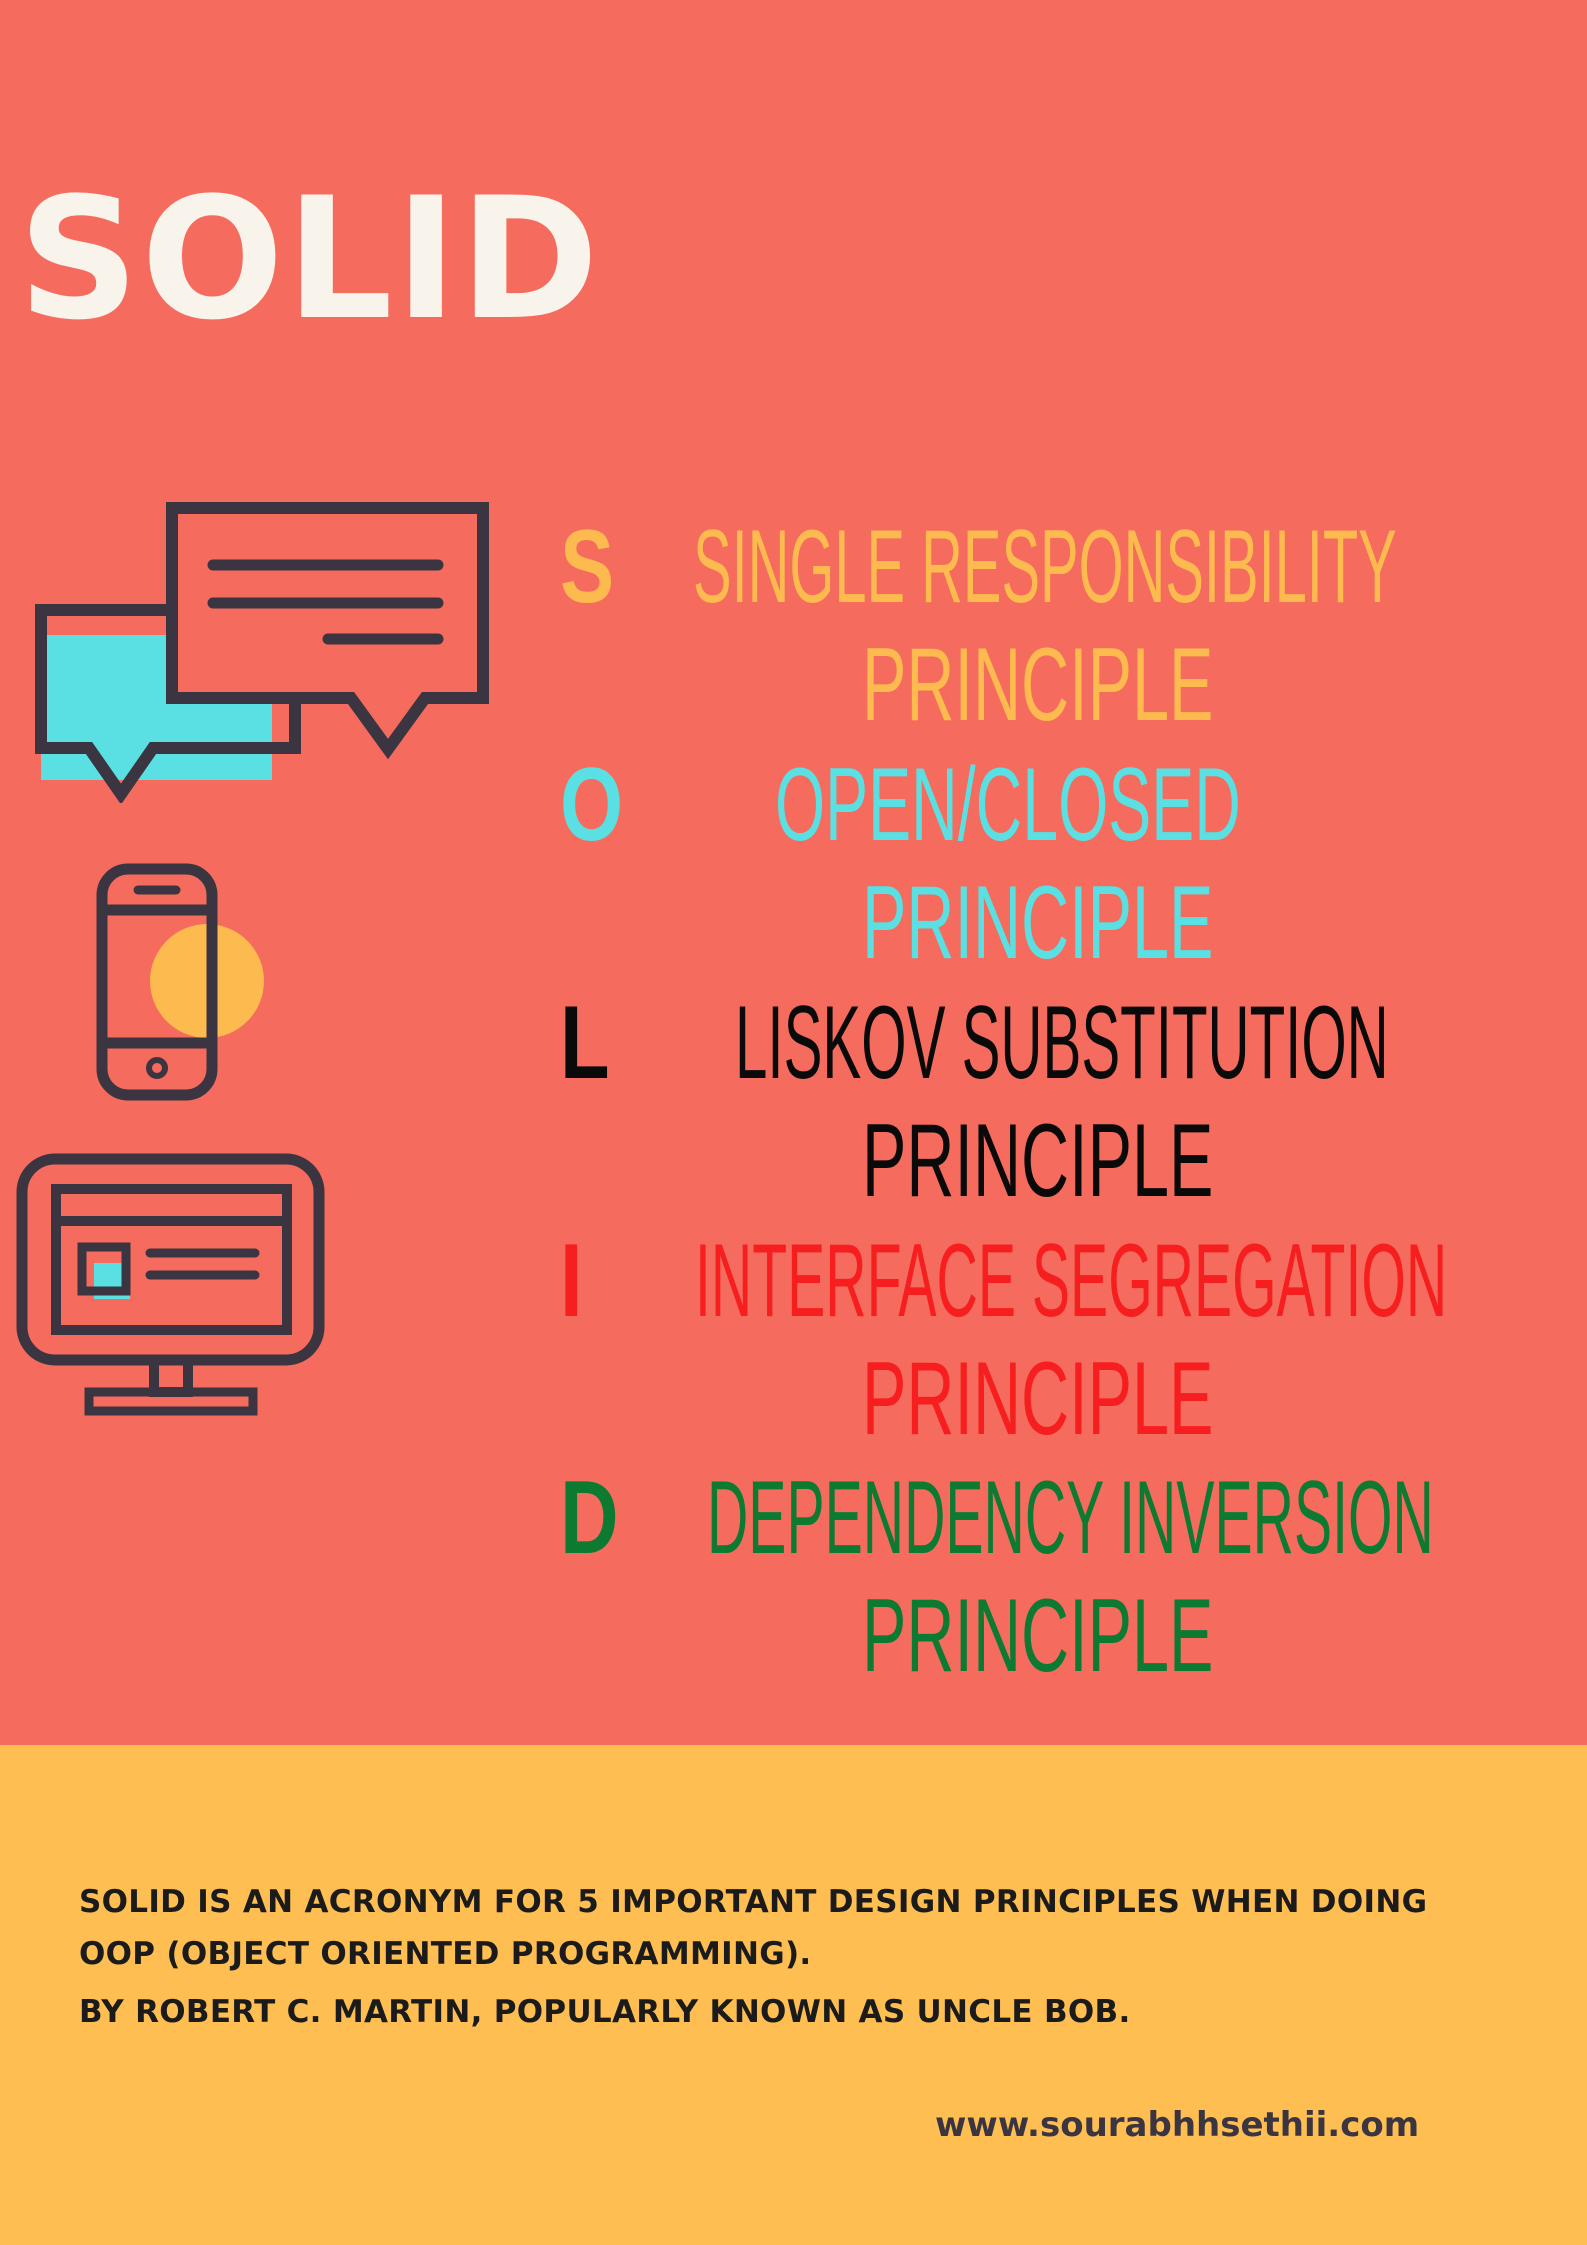  Describe the element at coordinates (1062, 1043) in the screenshot. I see `principle-name: LISKOV SUBSTITUTION` at that location.